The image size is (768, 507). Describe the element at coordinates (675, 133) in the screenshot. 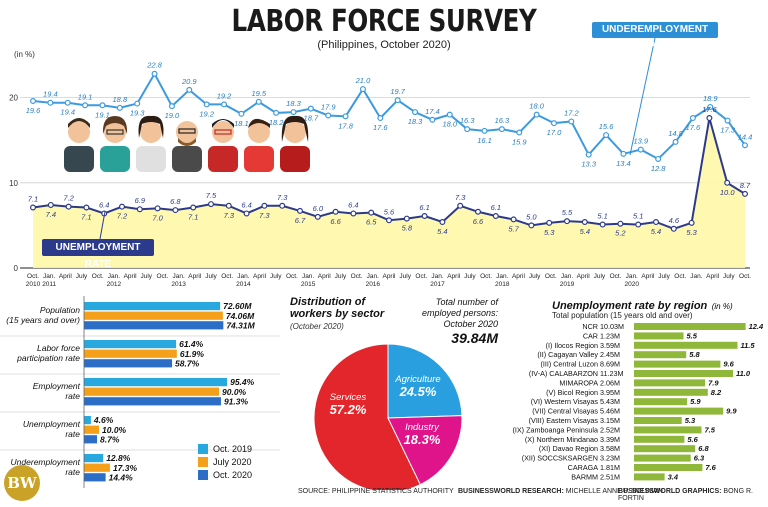

I see `underemployment-data-label: 14.8` at that location.